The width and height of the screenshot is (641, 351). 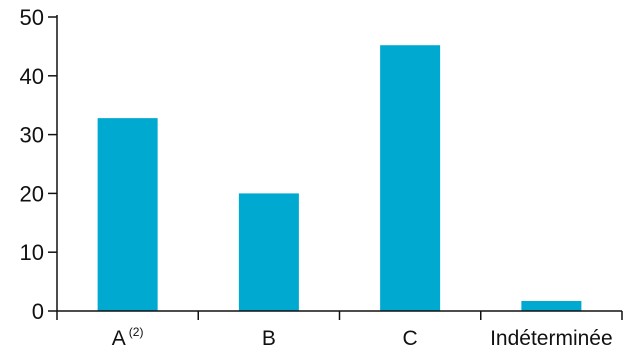 What do you see at coordinates (269, 338) in the screenshot?
I see `x-tick-label: B` at bounding box center [269, 338].